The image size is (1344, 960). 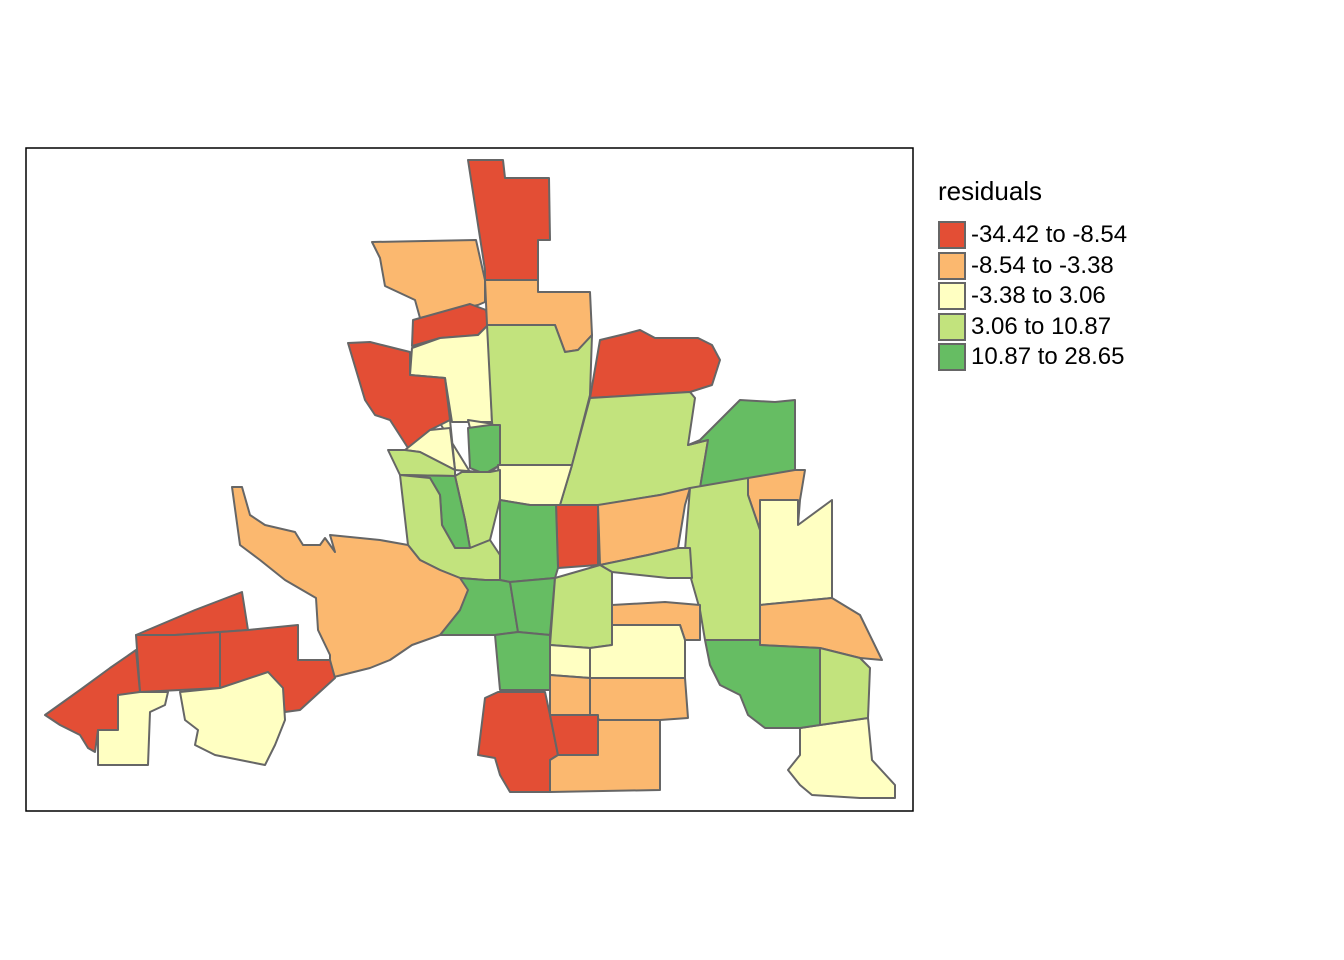 What do you see at coordinates (532, 606) in the screenshot?
I see `tract-center-green3` at bounding box center [532, 606].